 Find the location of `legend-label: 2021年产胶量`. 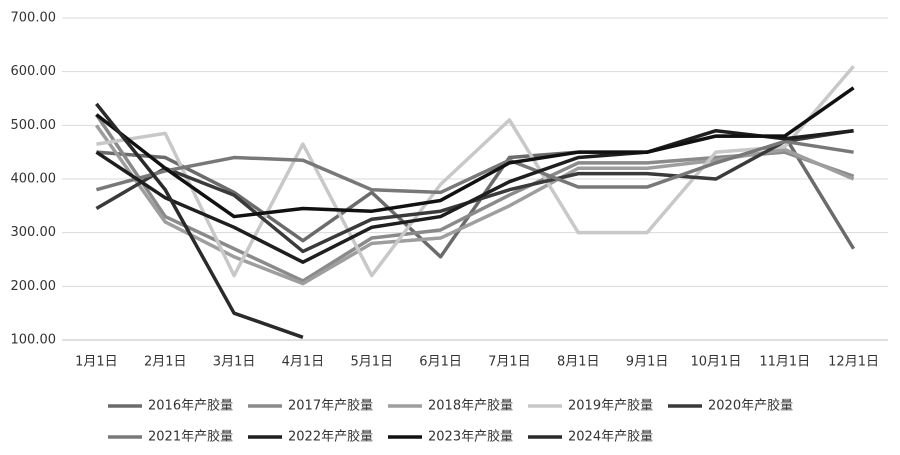

legend-label: 2021年产胶量 is located at coordinates (190, 437).